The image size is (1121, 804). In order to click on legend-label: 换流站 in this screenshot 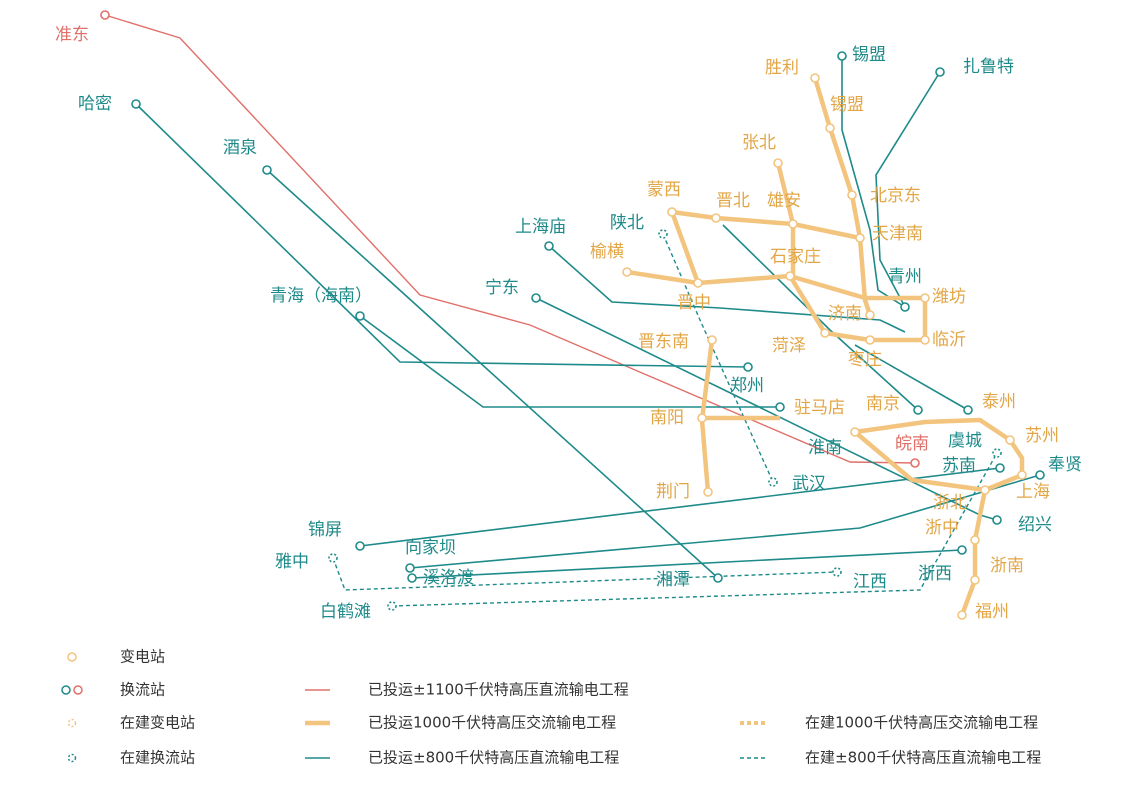, I will do `click(142, 690)`.